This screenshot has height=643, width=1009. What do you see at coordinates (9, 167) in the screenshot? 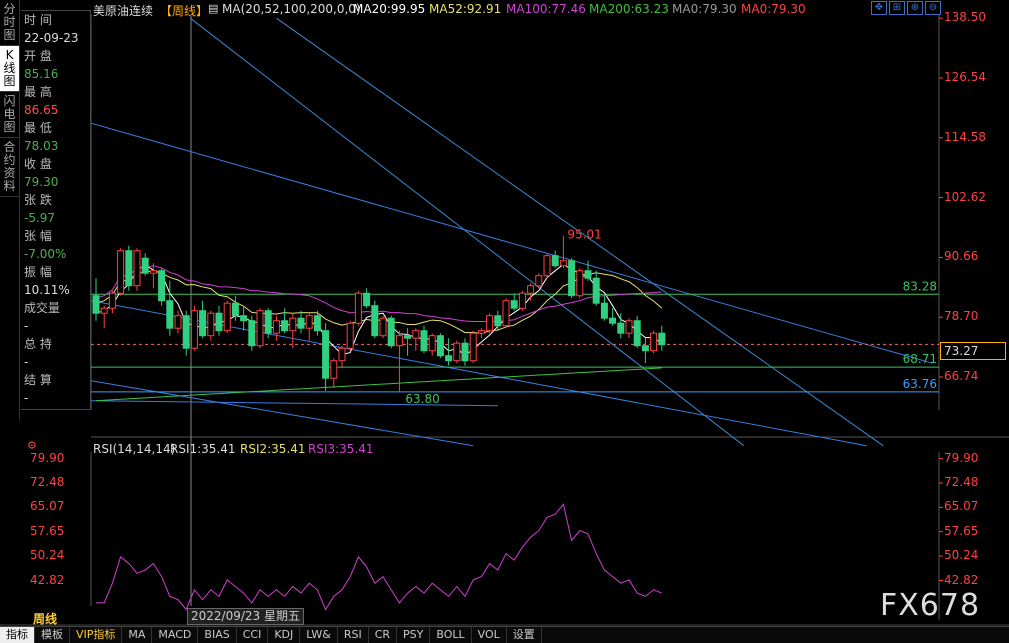
I see `tab-contract-info: 合约资料` at bounding box center [9, 167].